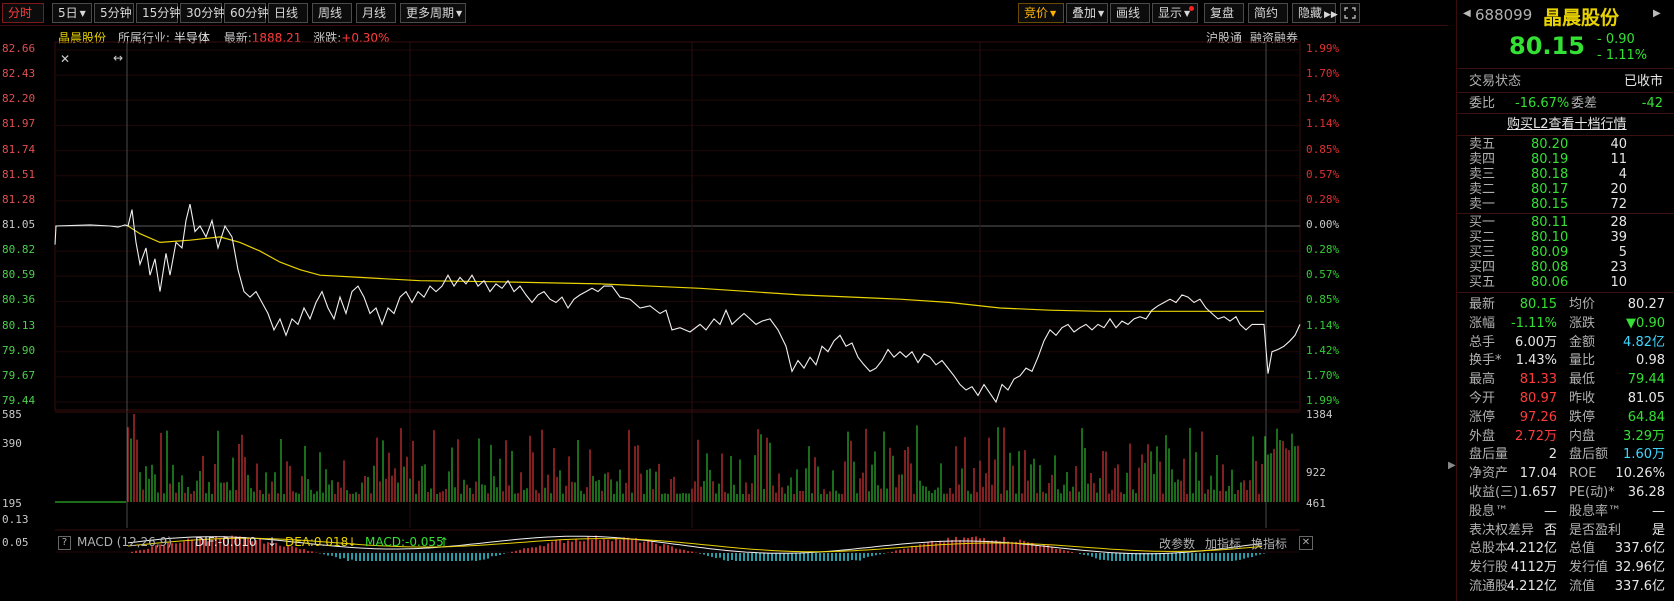 This screenshot has height=601, width=1674. I want to click on fullscreen-icon, so click(1350, 13).